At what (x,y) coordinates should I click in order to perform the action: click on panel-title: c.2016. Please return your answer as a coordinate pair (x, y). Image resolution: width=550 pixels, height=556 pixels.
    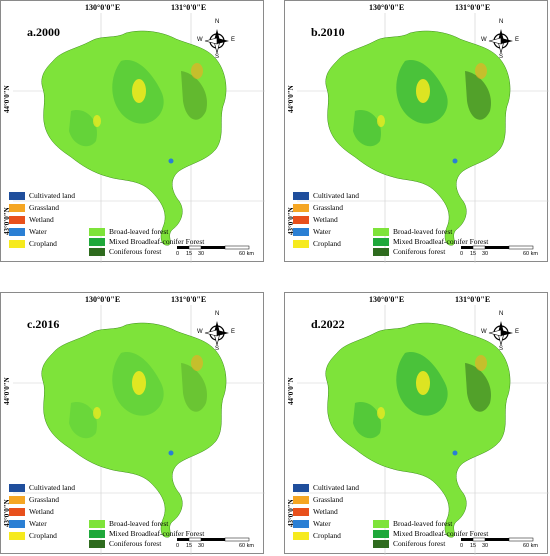
    Looking at the image, I should click on (43, 324).